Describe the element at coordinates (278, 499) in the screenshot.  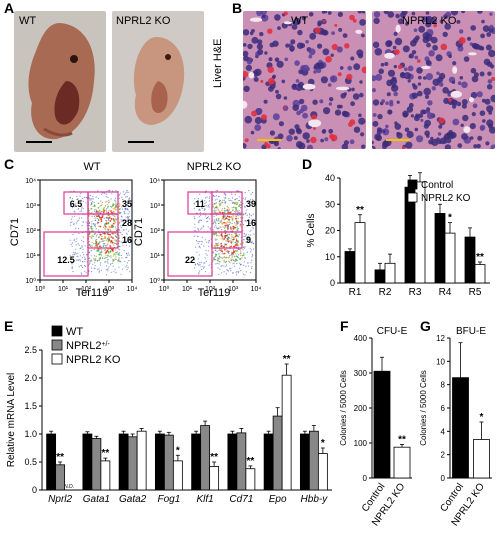
I see `x-tick-label: Epo` at that location.